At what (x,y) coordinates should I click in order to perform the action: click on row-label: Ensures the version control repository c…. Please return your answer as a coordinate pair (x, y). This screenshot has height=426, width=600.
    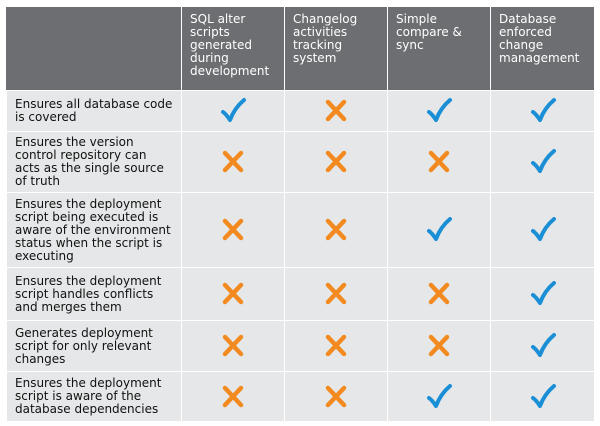
    Looking at the image, I should click on (94, 162).